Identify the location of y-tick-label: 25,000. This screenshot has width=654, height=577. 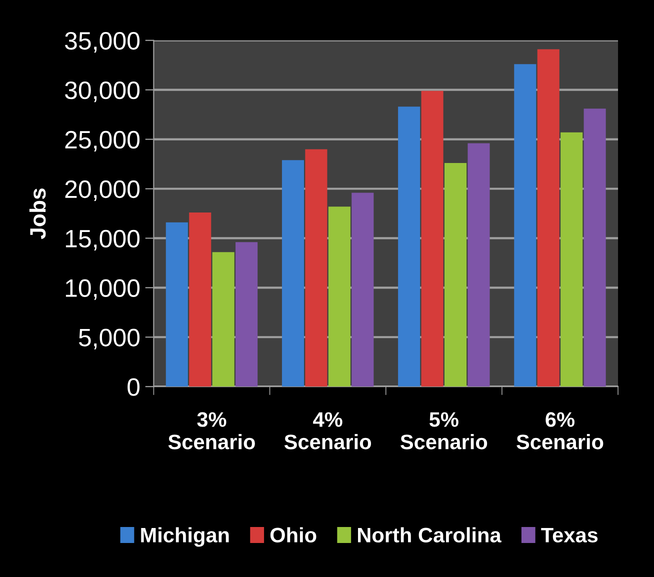
(102, 141).